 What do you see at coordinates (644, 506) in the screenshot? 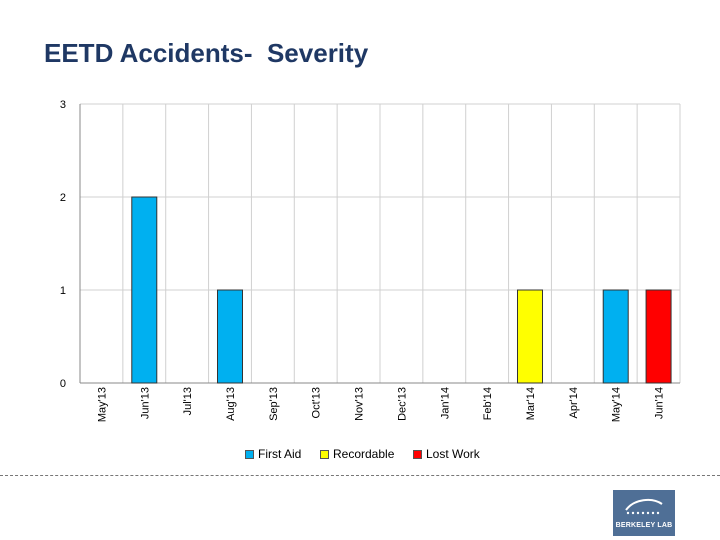
I see `berkeley-lab-logo-icon` at bounding box center [644, 506].